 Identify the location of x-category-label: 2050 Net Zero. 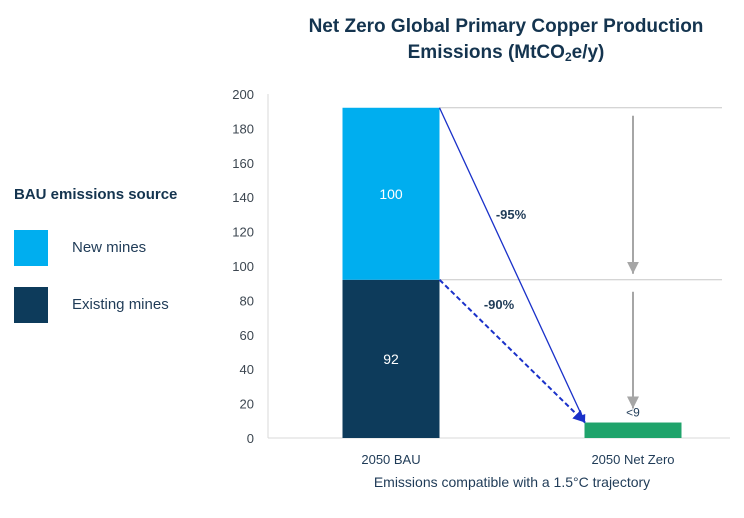
(632, 459).